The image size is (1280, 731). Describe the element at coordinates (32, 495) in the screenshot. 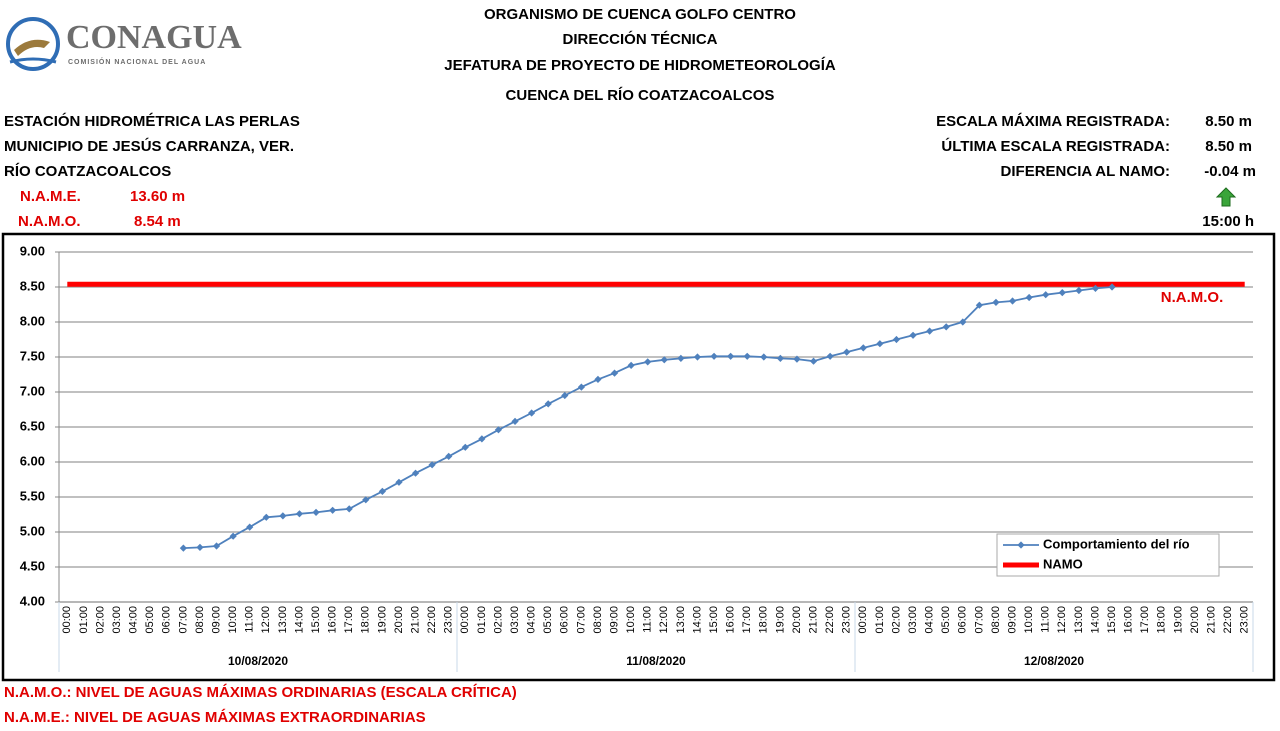

I see `y-tick-label: 5.50` at that location.